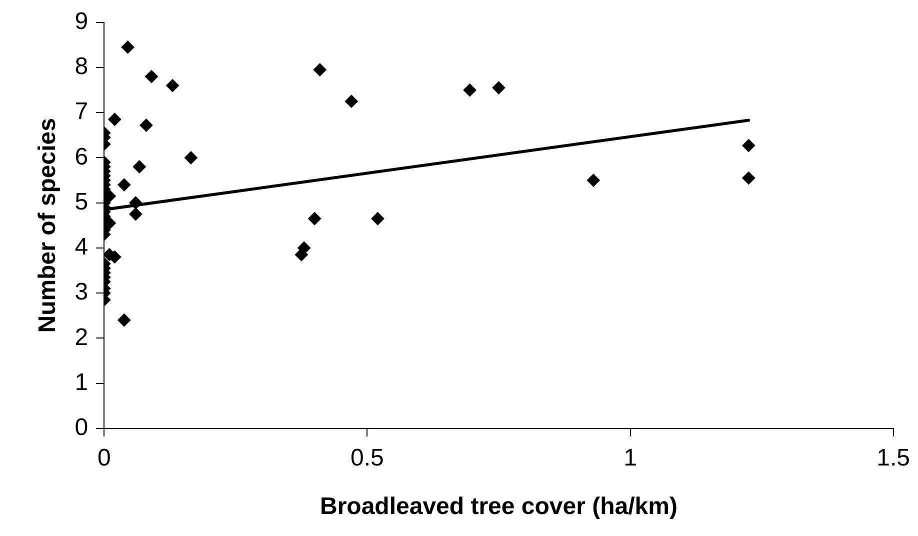 The height and width of the screenshot is (536, 918). I want to click on y-tick-label: 8, so click(81, 66).